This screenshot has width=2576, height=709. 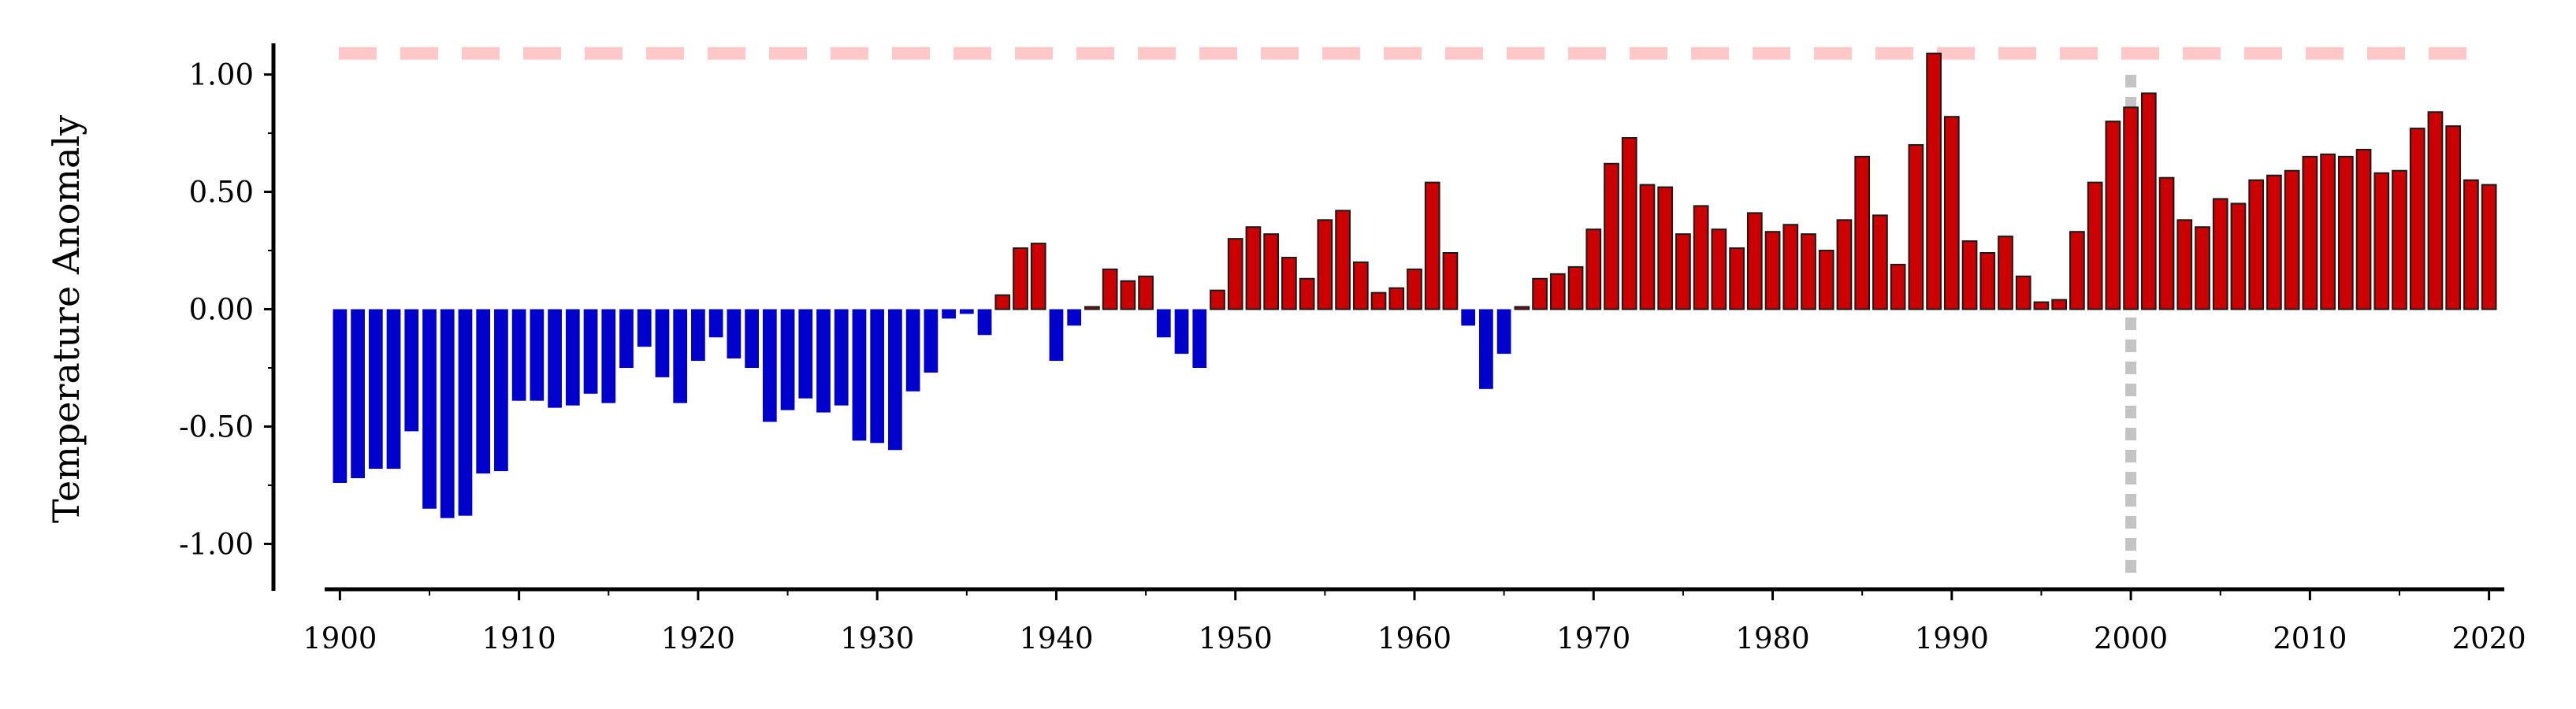 I want to click on bar-1954, so click(x=1307, y=293).